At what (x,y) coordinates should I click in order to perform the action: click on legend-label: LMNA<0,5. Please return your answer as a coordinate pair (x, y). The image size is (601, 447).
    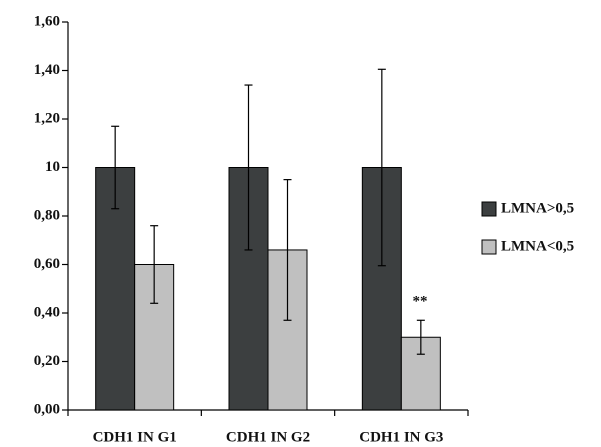
    Looking at the image, I should click on (537, 246).